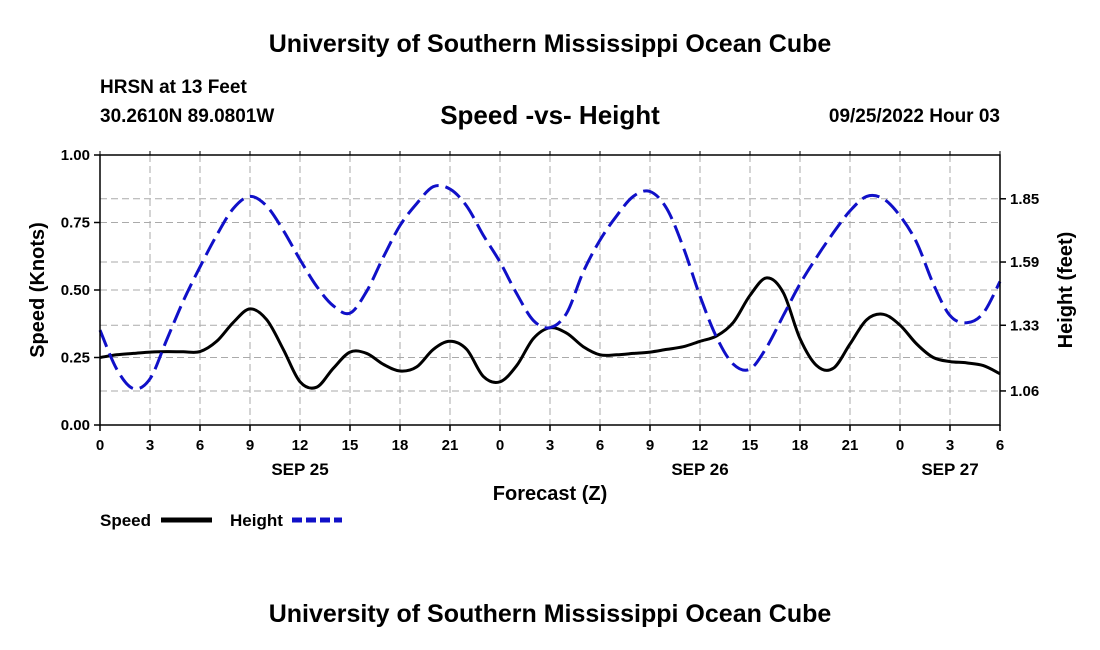 The image size is (1100, 650). I want to click on y2-axis-label: Height (feet), so click(1066, 290).